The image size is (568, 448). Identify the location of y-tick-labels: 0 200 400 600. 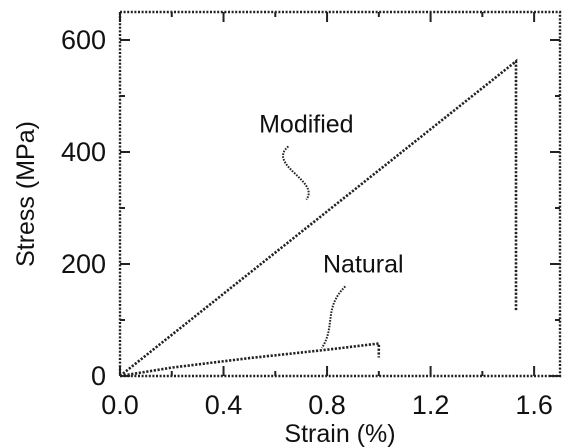
(83, 208).